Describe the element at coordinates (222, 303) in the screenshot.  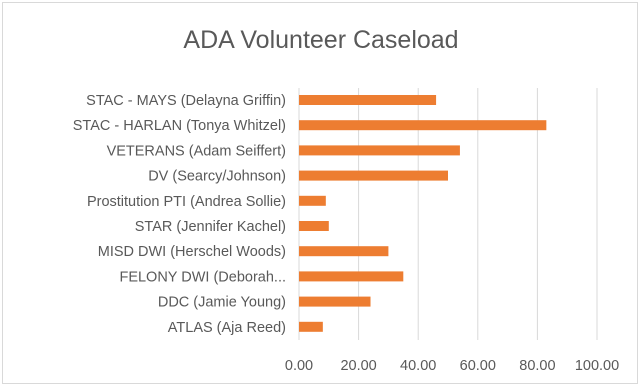
I see `category-label: DDC (Jamie Young)` at that location.